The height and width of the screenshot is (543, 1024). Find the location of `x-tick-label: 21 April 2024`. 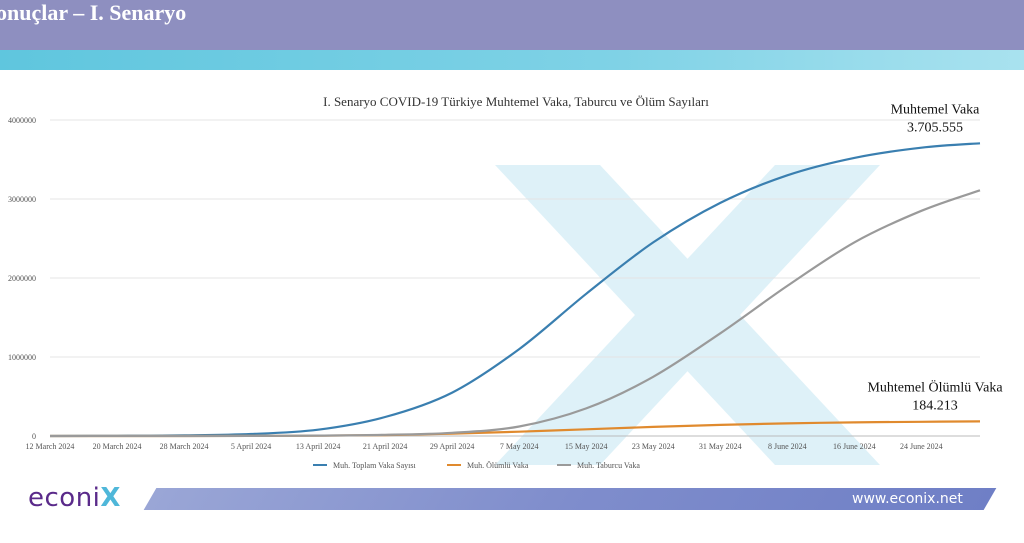

x-tick-label: 21 April 2024 is located at coordinates (385, 446).